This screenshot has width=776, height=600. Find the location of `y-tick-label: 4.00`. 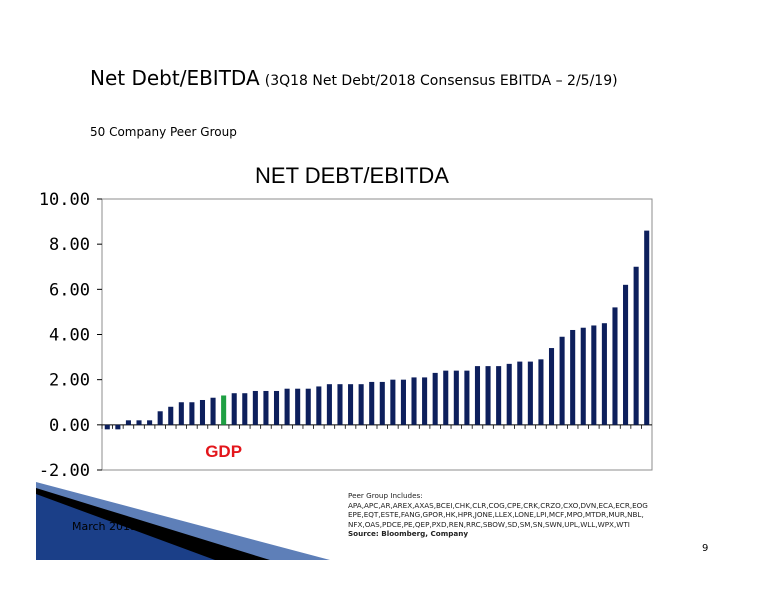

y-tick-label: 4.00 is located at coordinates (69, 336).